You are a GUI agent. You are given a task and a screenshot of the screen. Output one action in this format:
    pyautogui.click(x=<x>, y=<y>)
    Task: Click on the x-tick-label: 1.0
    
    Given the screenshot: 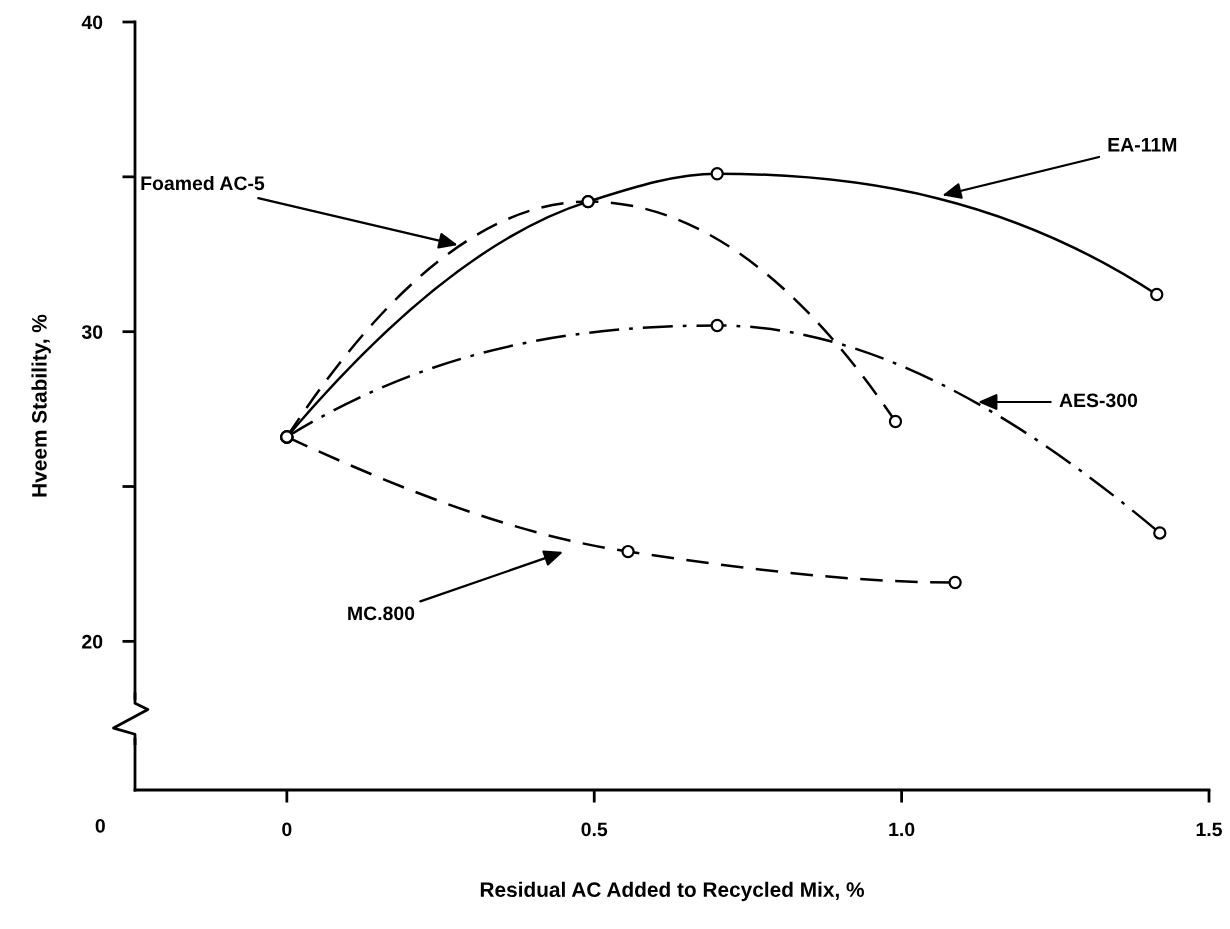 What is the action you would take?
    pyautogui.click(x=902, y=829)
    